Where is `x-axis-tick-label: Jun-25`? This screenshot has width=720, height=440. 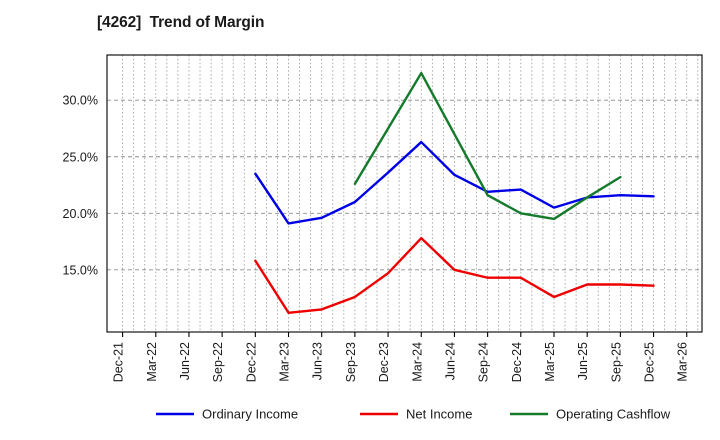 x-axis-tick-label: Jun-25 is located at coordinates (583, 361).